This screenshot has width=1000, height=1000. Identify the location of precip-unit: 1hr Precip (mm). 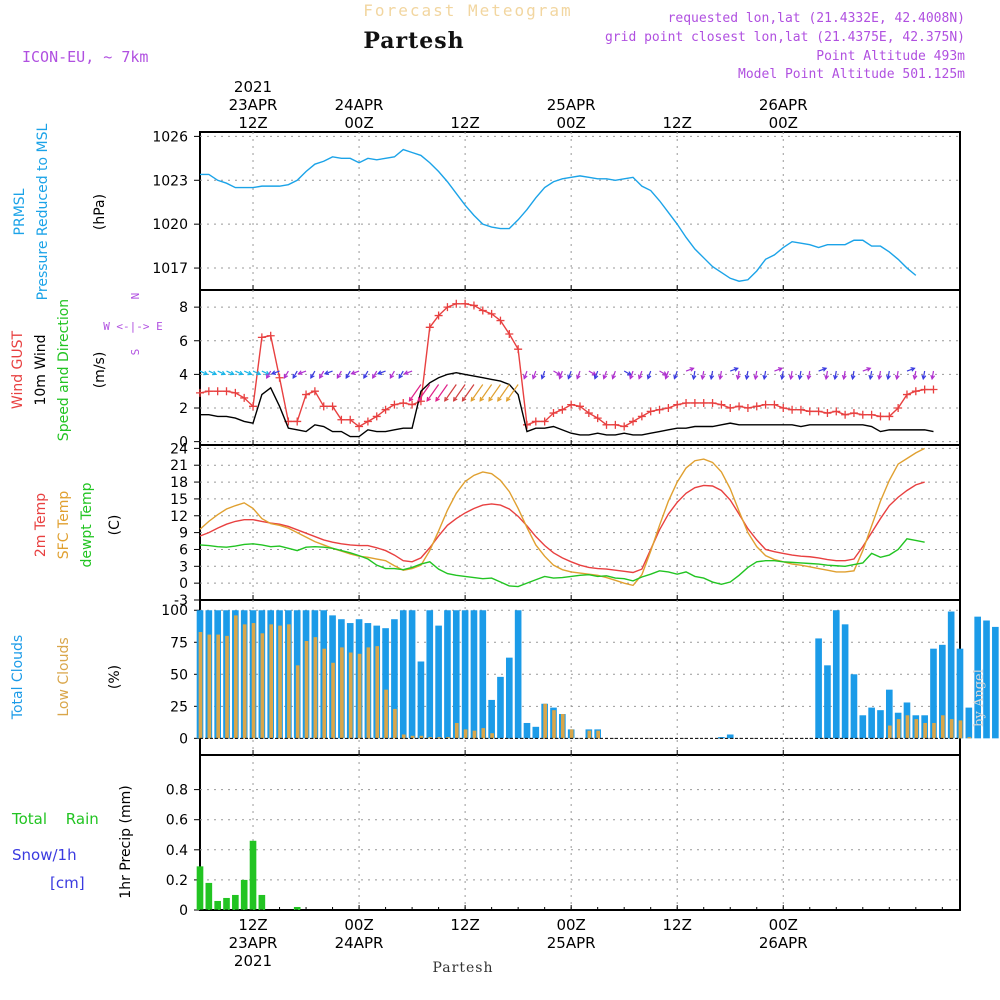
(126, 841).